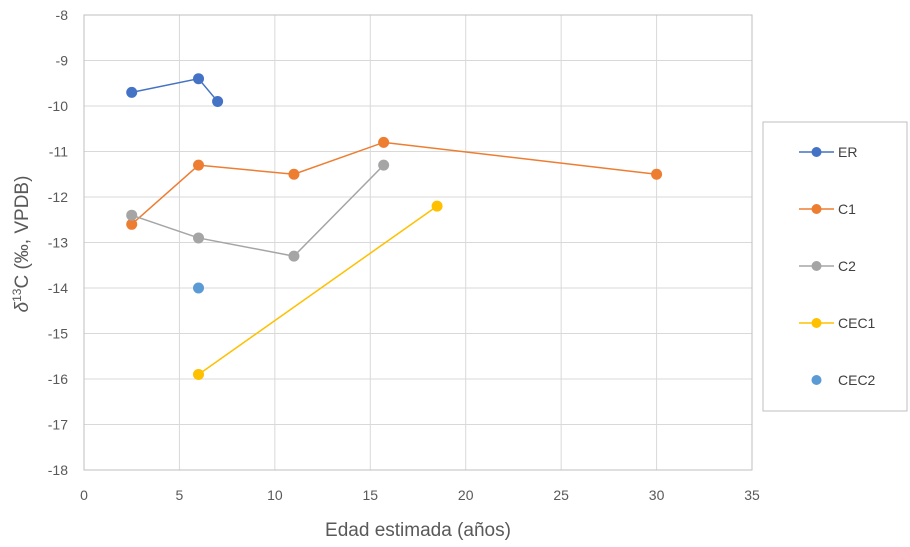 The height and width of the screenshot is (547, 910). I want to click on x-tick-label: 0, so click(84, 495).